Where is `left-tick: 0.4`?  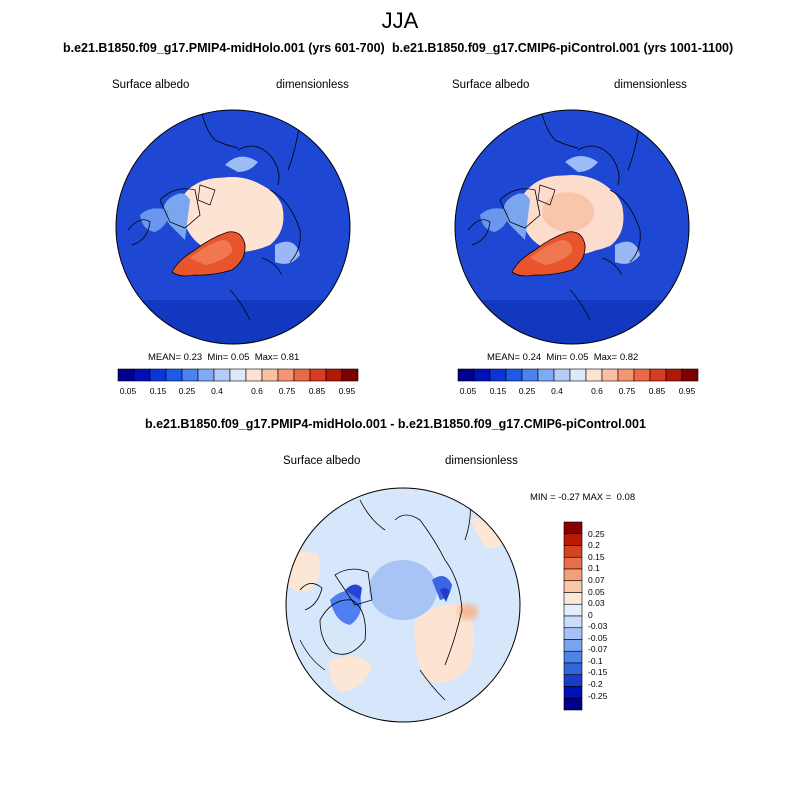
left-tick: 0.4 is located at coordinates (217, 391).